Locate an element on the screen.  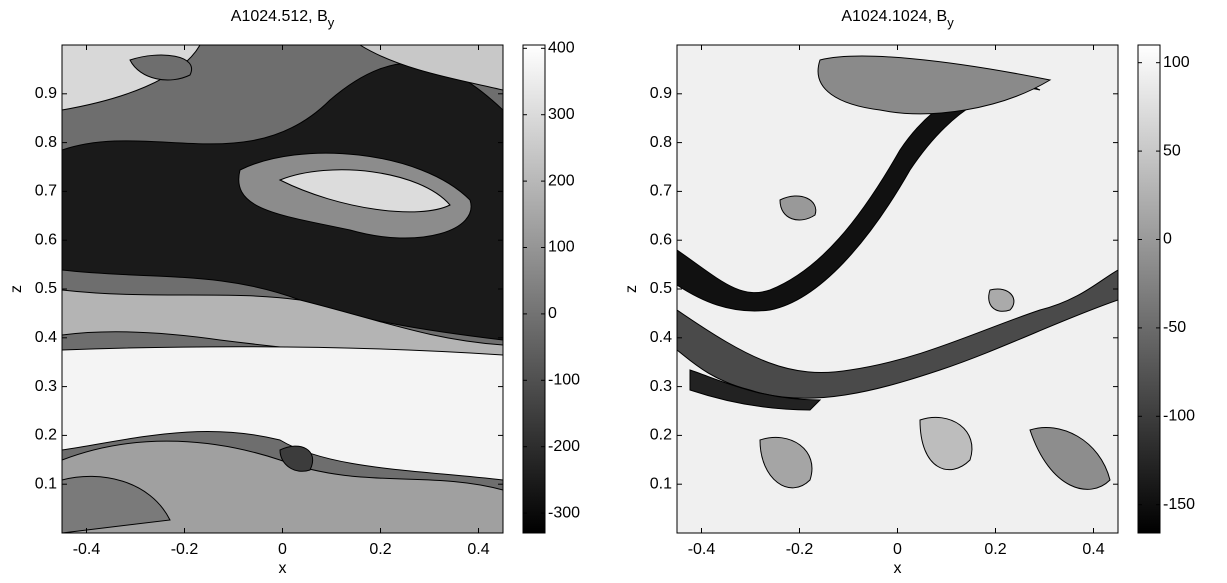
chart-title: A1024.512, By is located at coordinates (283, 19).